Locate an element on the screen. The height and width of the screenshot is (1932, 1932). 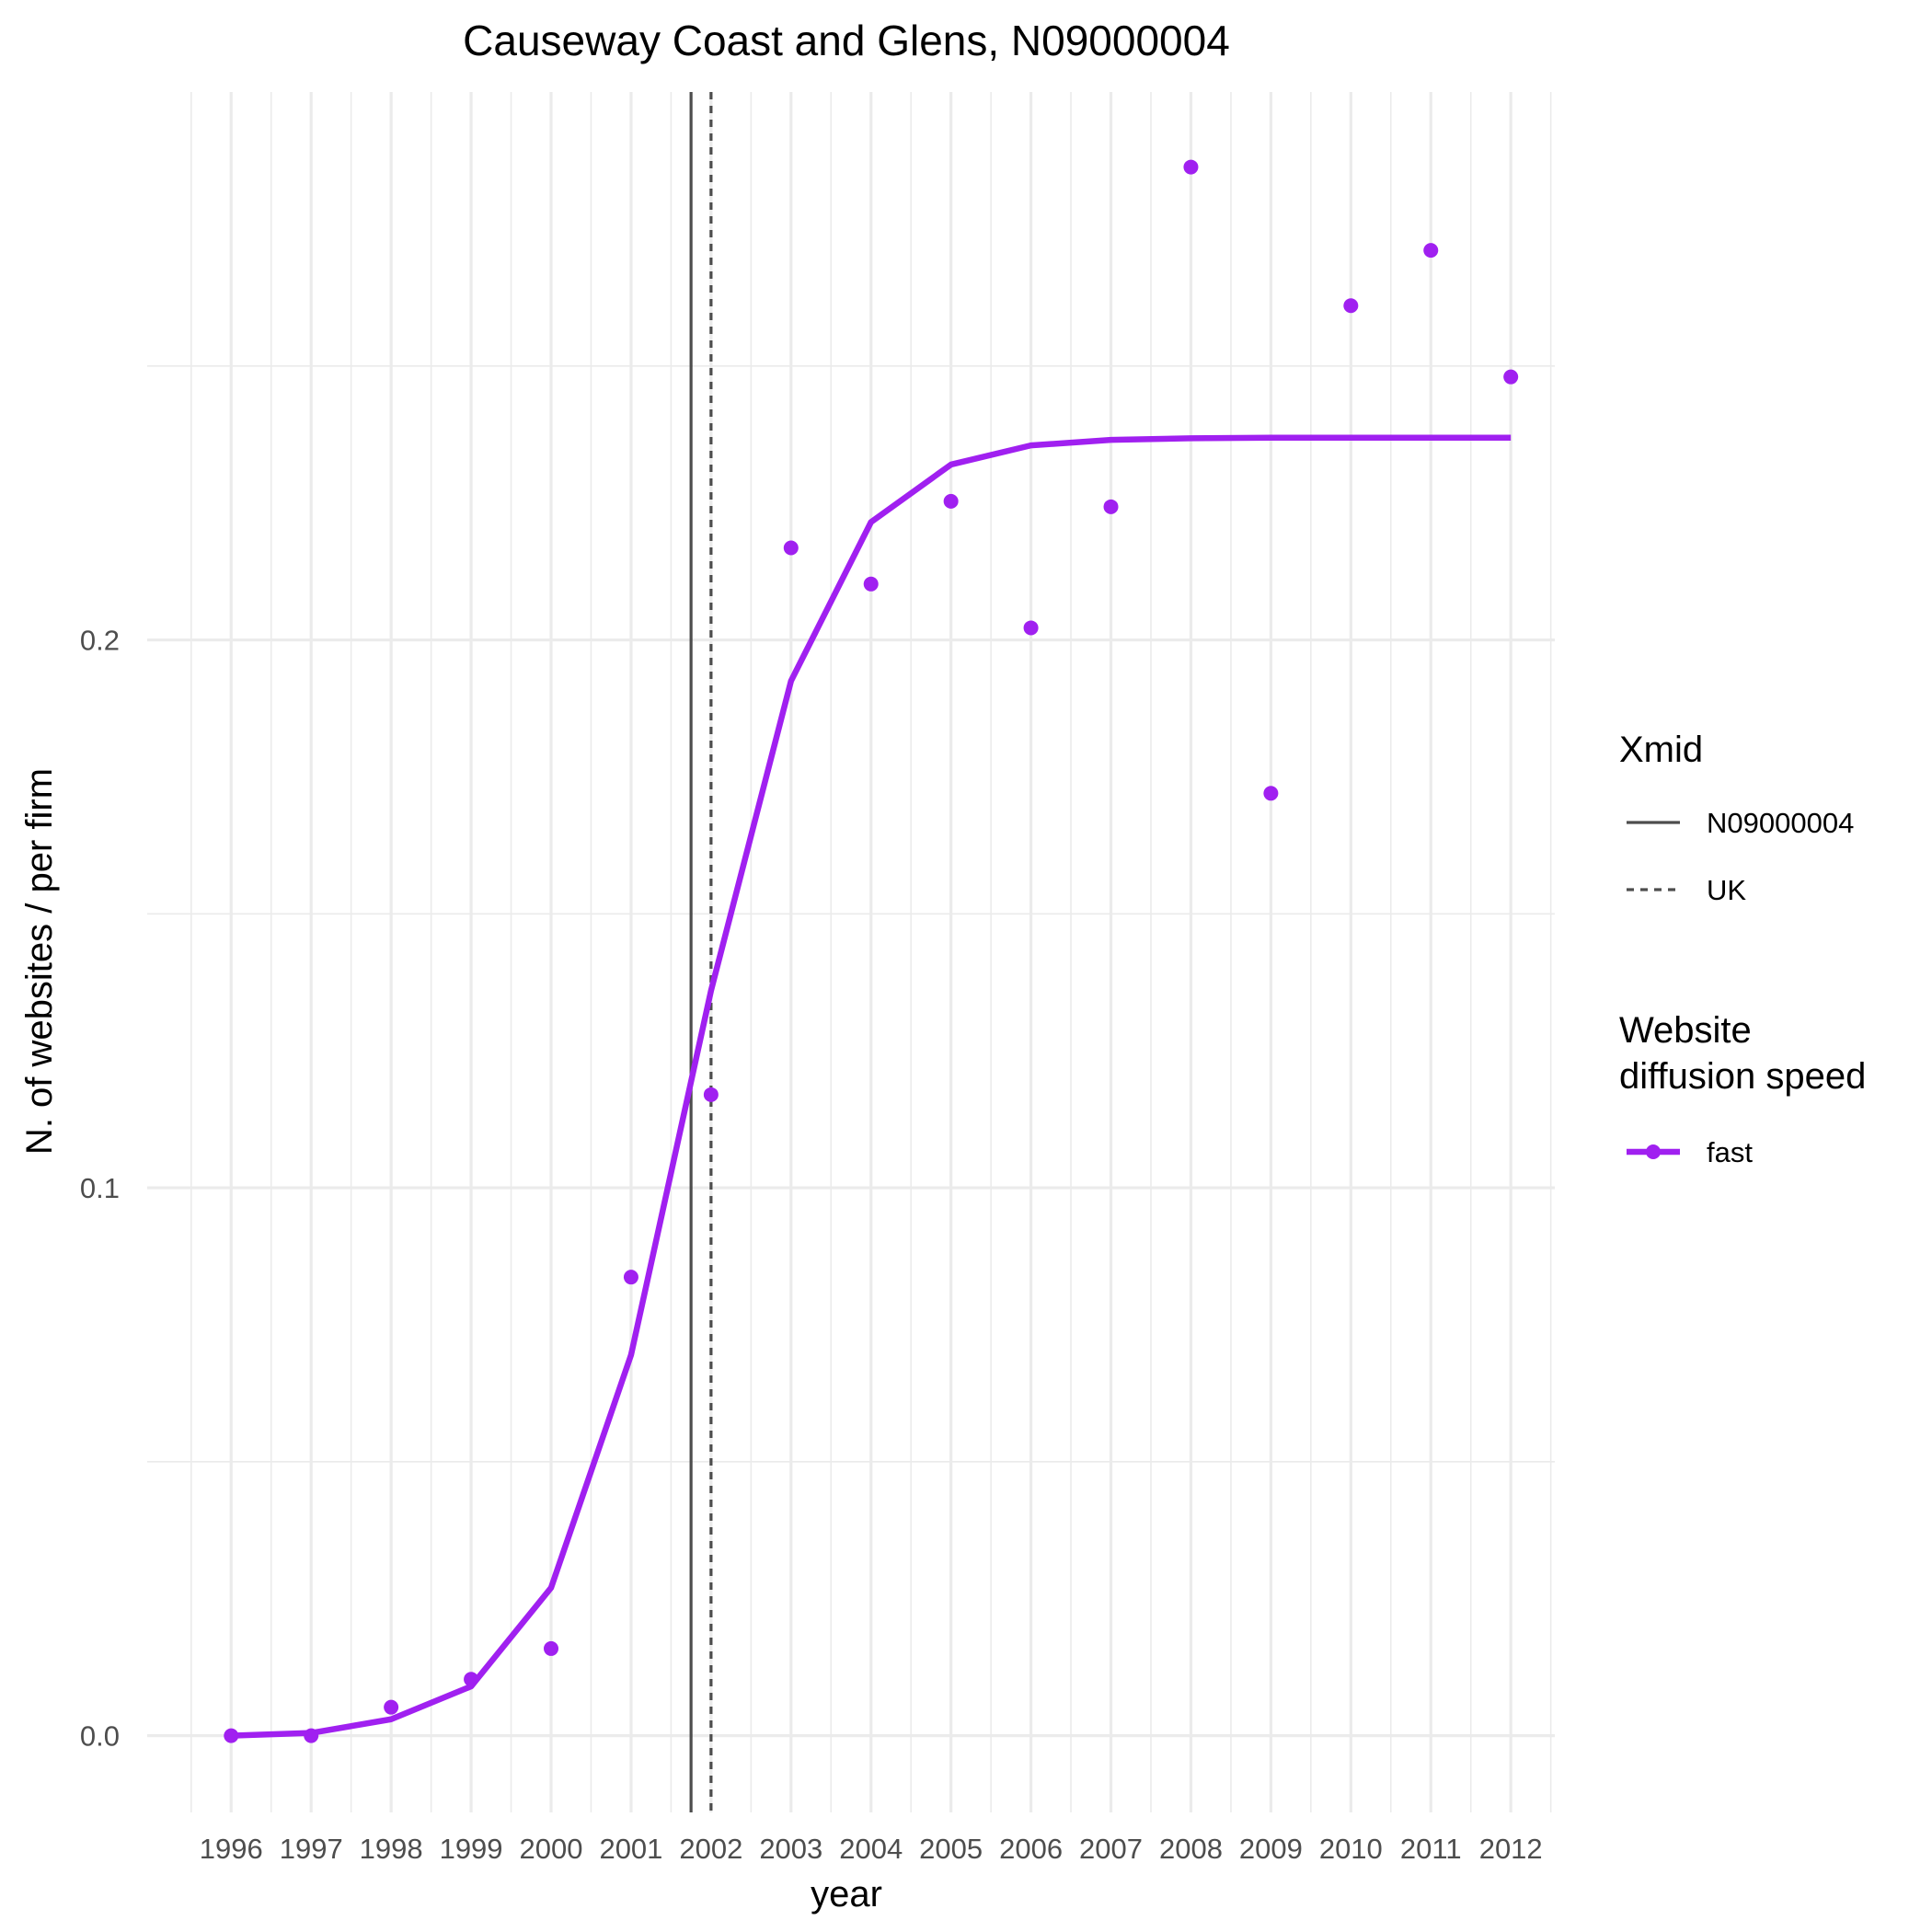
y-axis-title: N. of websites / per firm is located at coordinates (39, 961).